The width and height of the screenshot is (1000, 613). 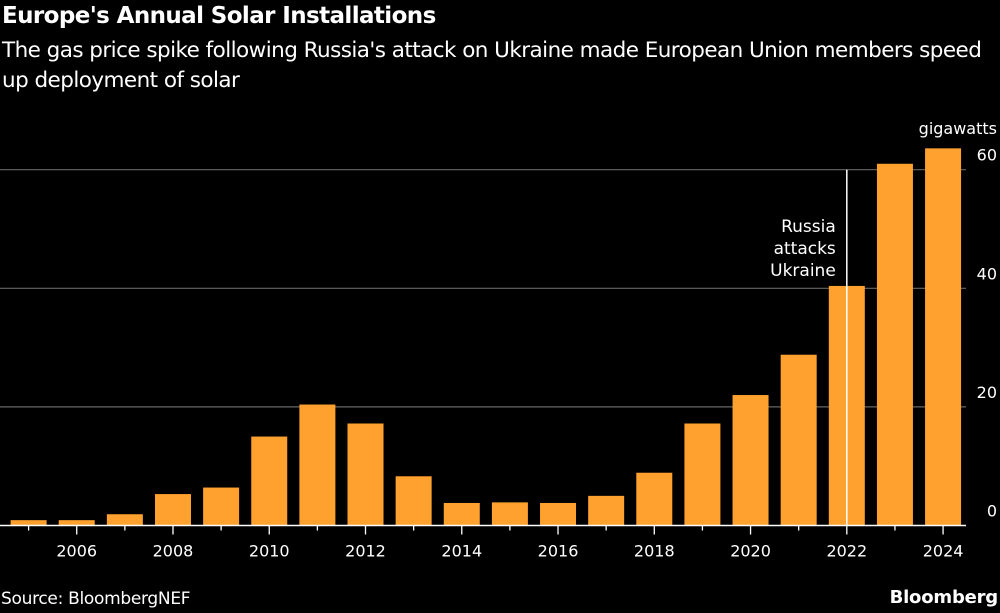 I want to click on bar-2011, so click(x=317, y=465).